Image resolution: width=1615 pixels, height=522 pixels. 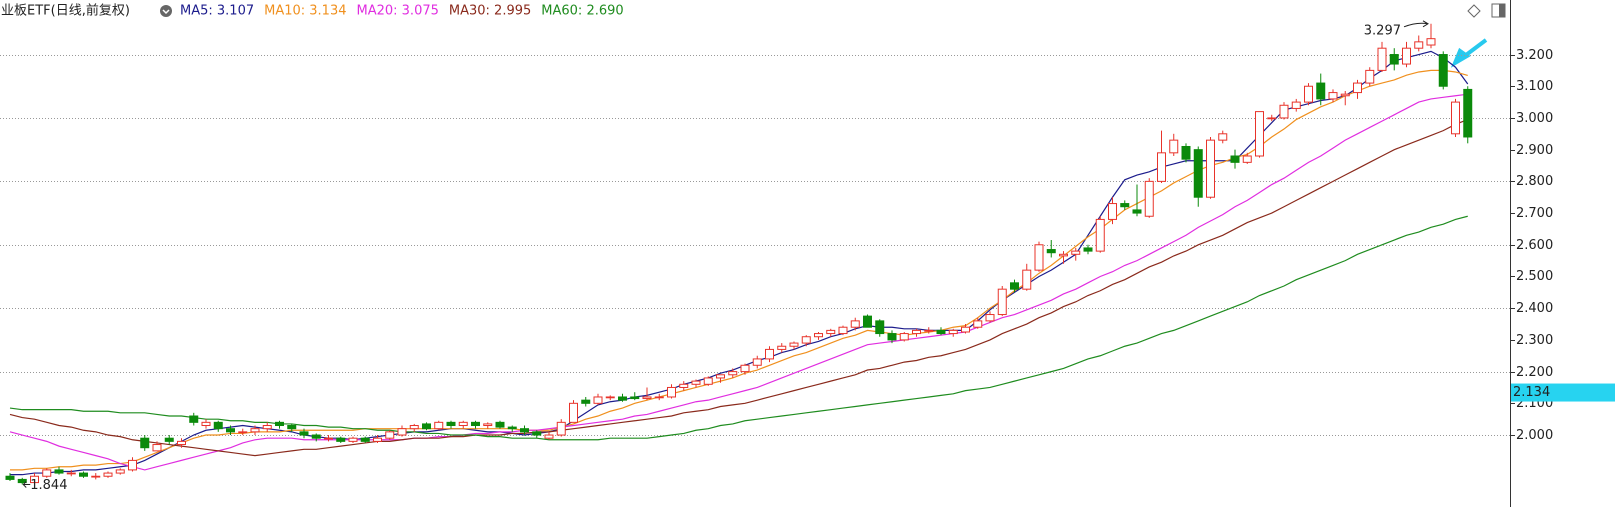 I want to click on y-tick-label: 2.600, so click(x=1534, y=245).